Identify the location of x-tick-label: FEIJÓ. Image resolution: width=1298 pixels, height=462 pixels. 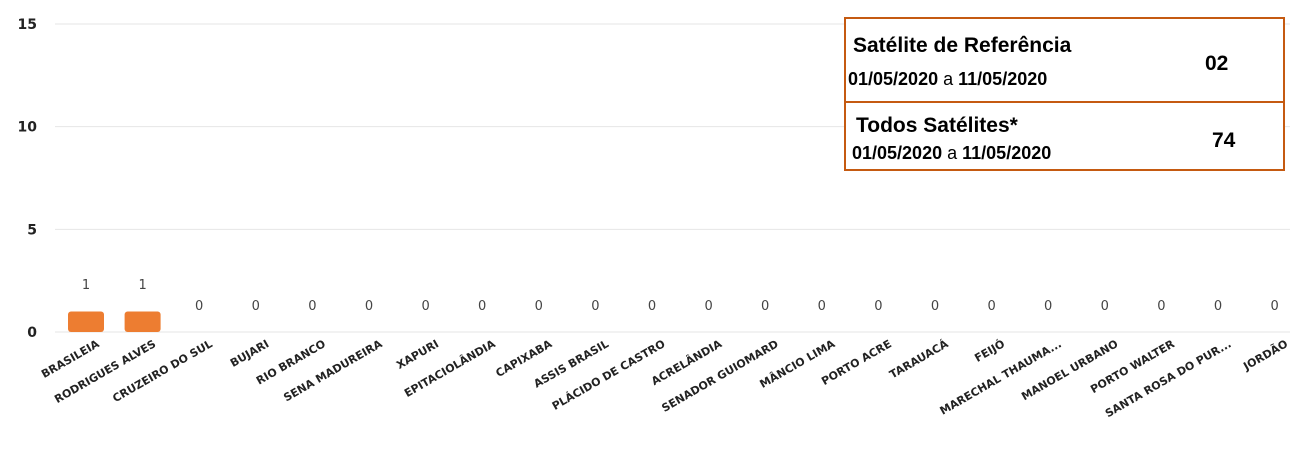
(989, 351).